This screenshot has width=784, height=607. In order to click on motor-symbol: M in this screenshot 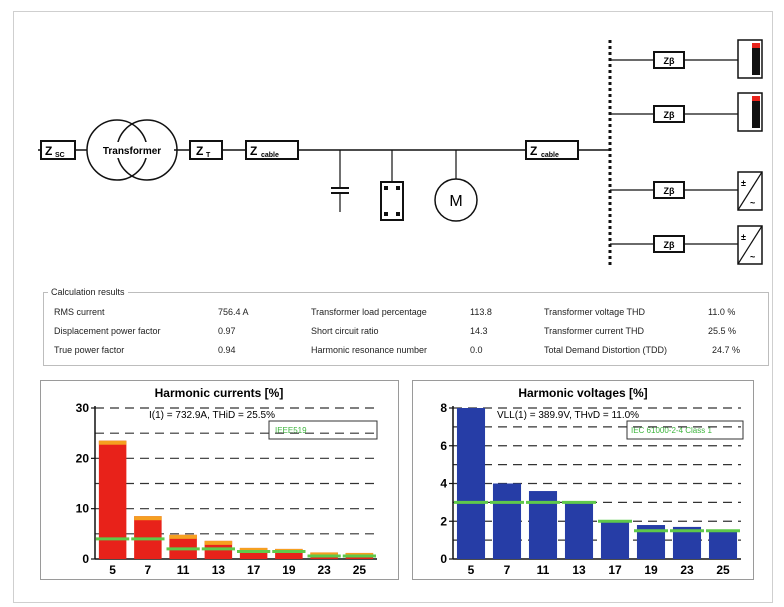, I will do `click(456, 186)`.